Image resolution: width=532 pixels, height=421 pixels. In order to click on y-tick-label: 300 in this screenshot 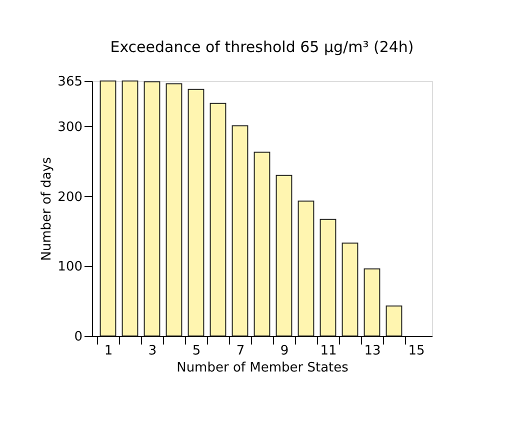, I will do `click(70, 127)`.